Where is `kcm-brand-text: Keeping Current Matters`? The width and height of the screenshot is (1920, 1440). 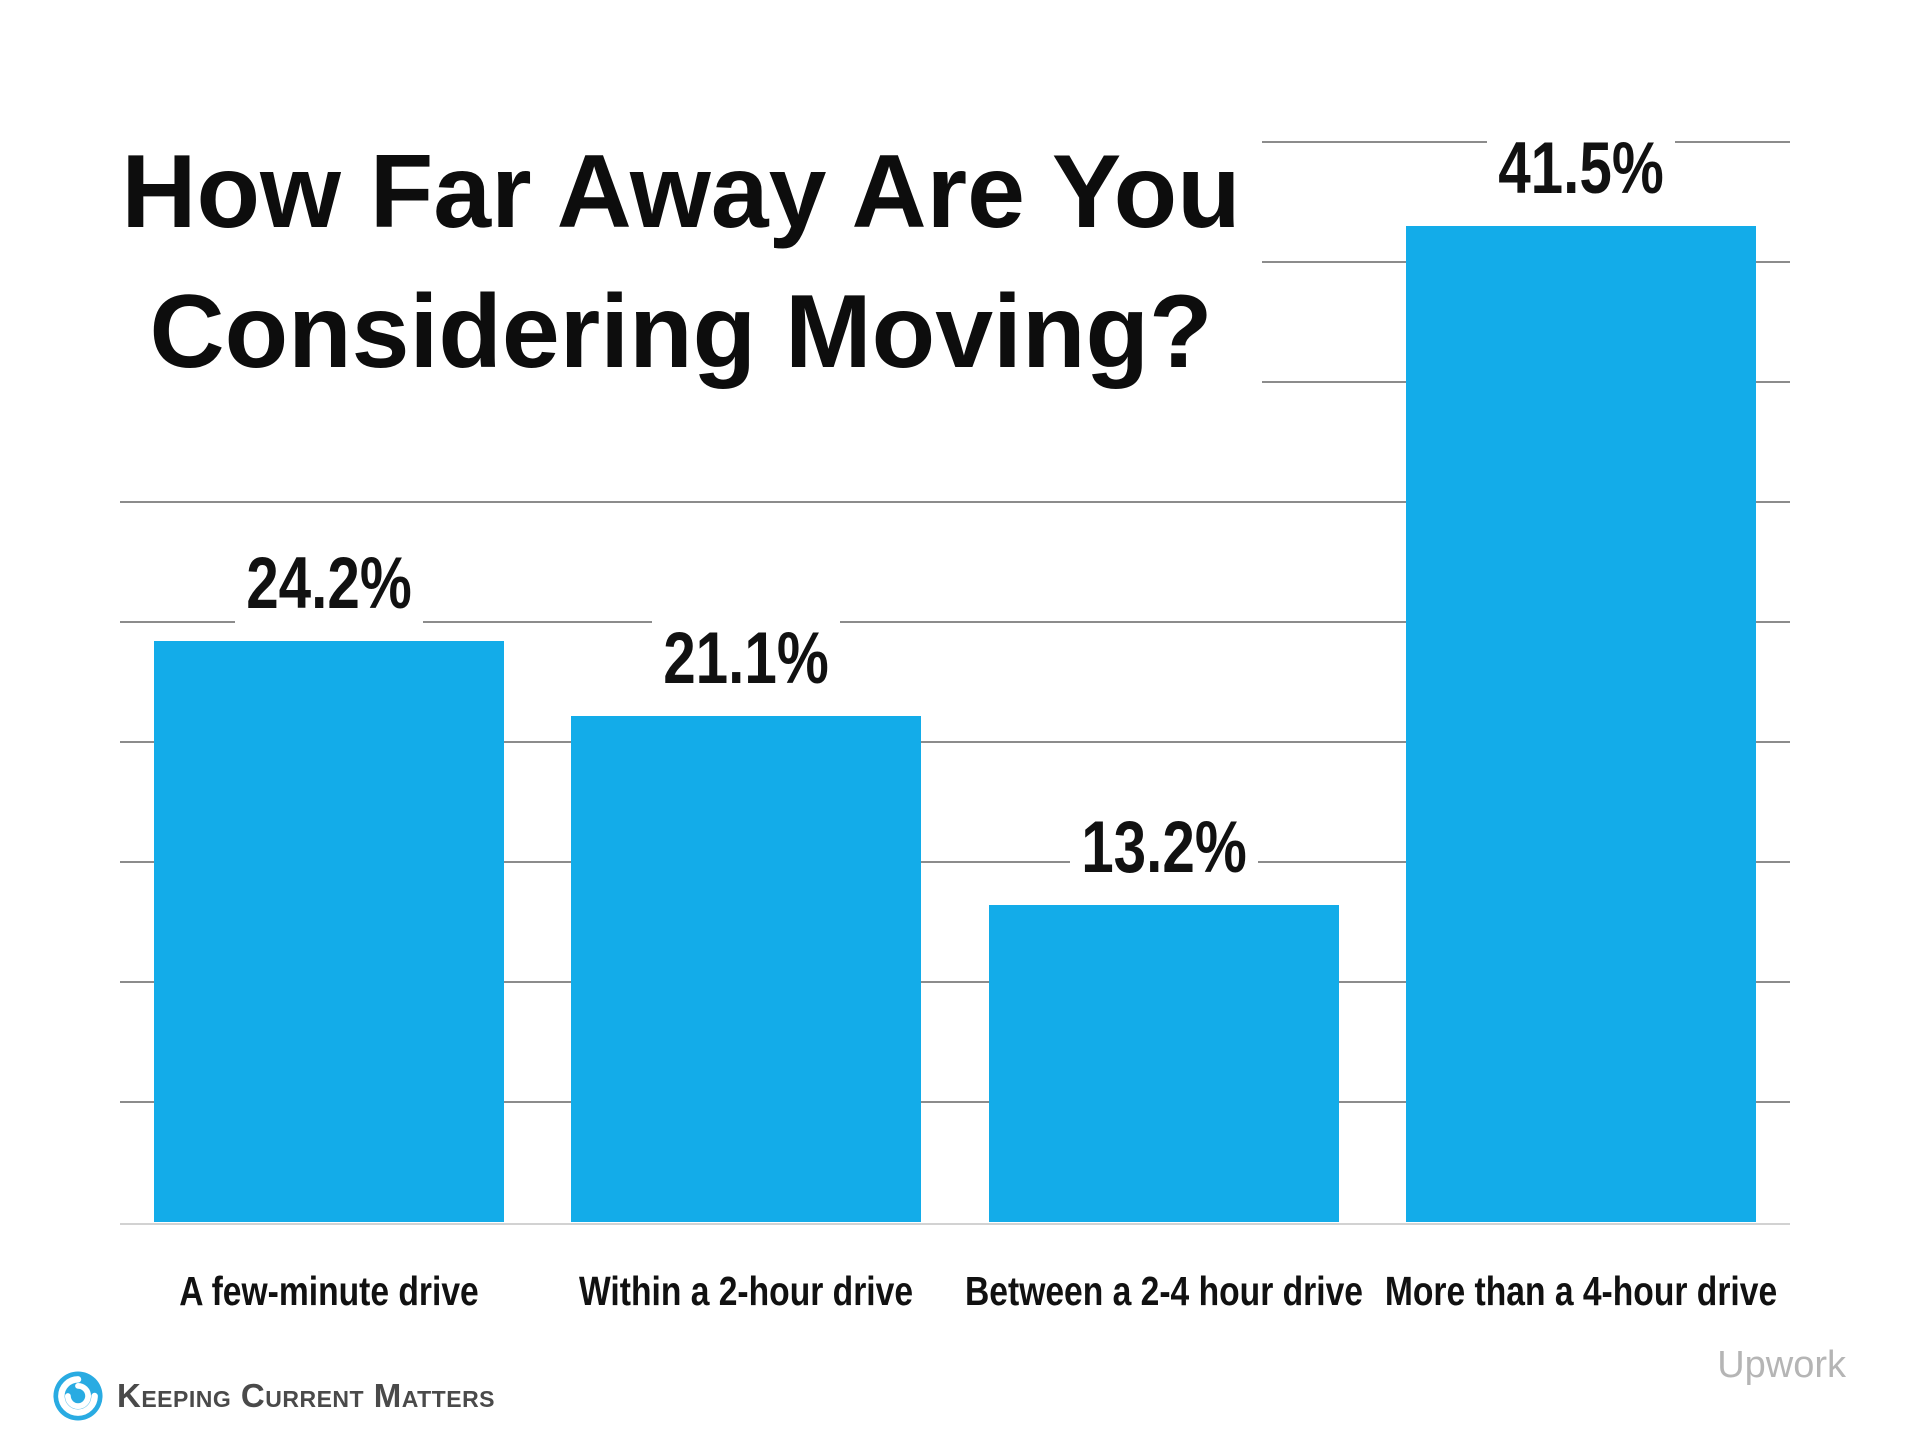
kcm-brand-text: Keeping Current Matters is located at coordinates (306, 1395).